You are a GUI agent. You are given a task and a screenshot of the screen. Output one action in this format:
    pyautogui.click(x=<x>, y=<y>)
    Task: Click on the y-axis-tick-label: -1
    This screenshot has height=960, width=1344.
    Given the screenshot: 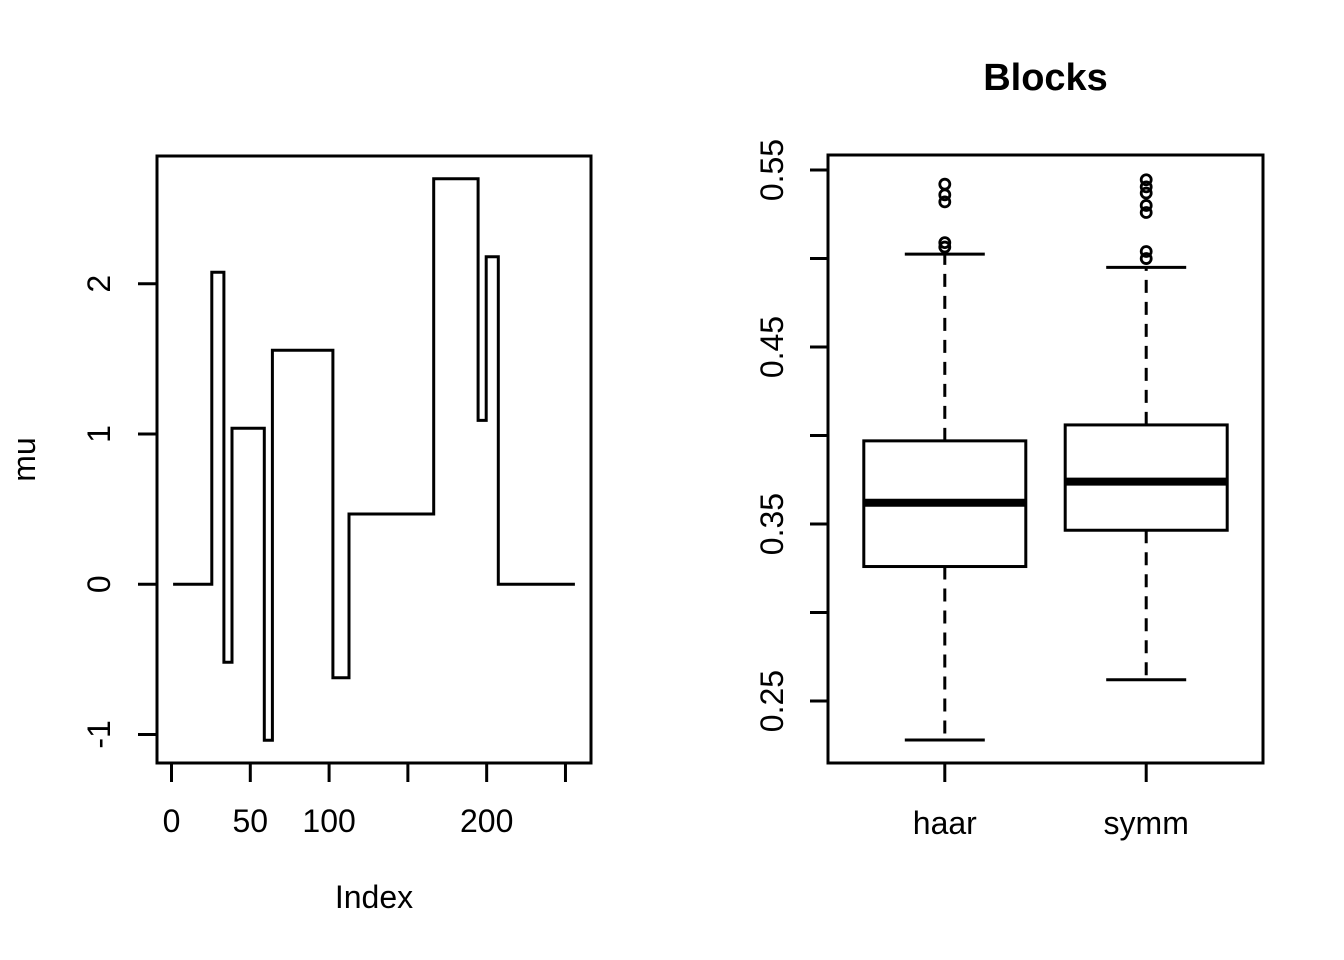 What is the action you would take?
    pyautogui.click(x=99, y=734)
    